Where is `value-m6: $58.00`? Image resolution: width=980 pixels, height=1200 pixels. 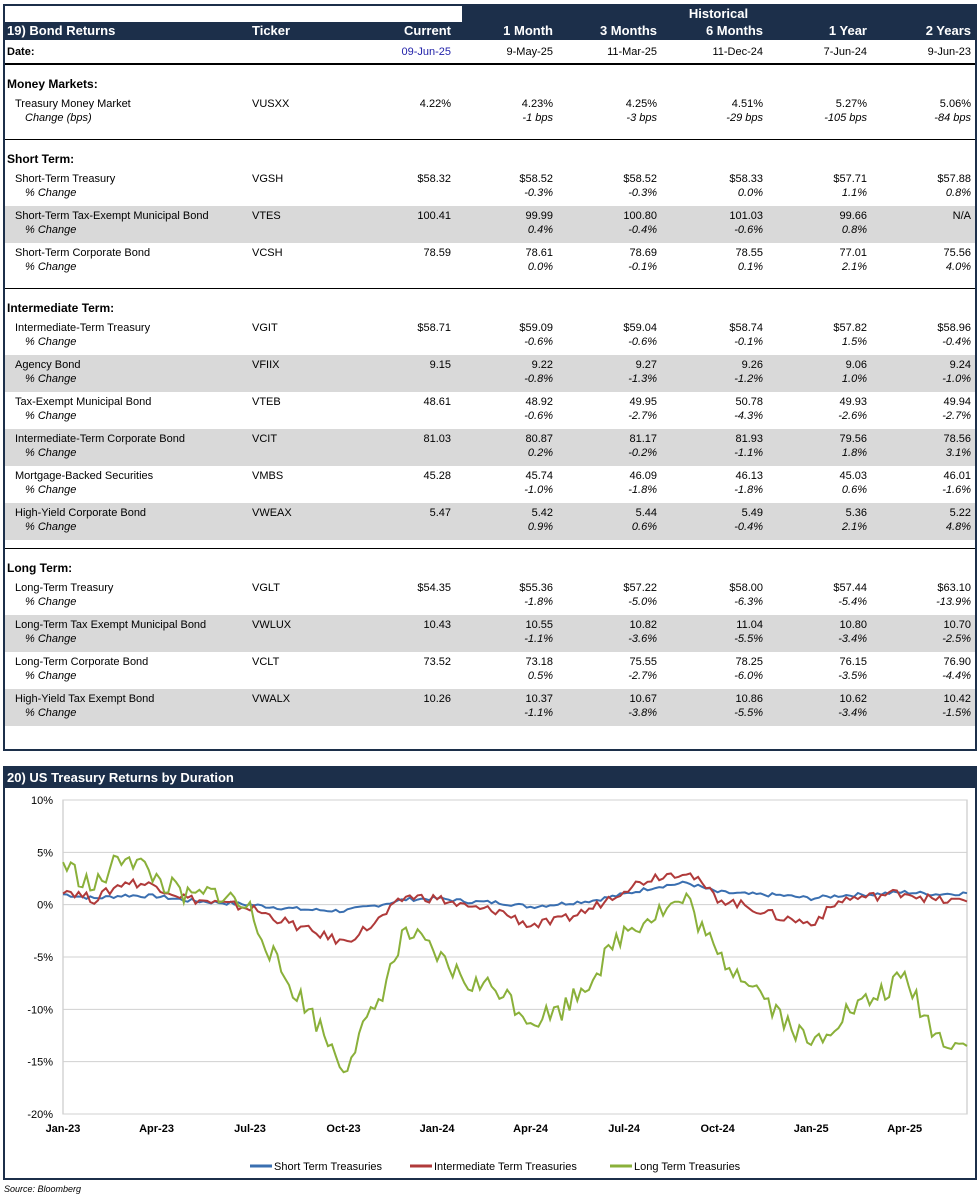 value-m6: $58.00 is located at coordinates (746, 588).